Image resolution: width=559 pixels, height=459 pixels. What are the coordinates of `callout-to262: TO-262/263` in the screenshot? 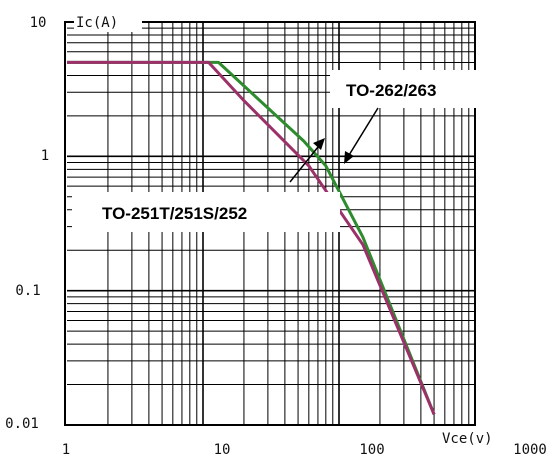 It's located at (391, 90).